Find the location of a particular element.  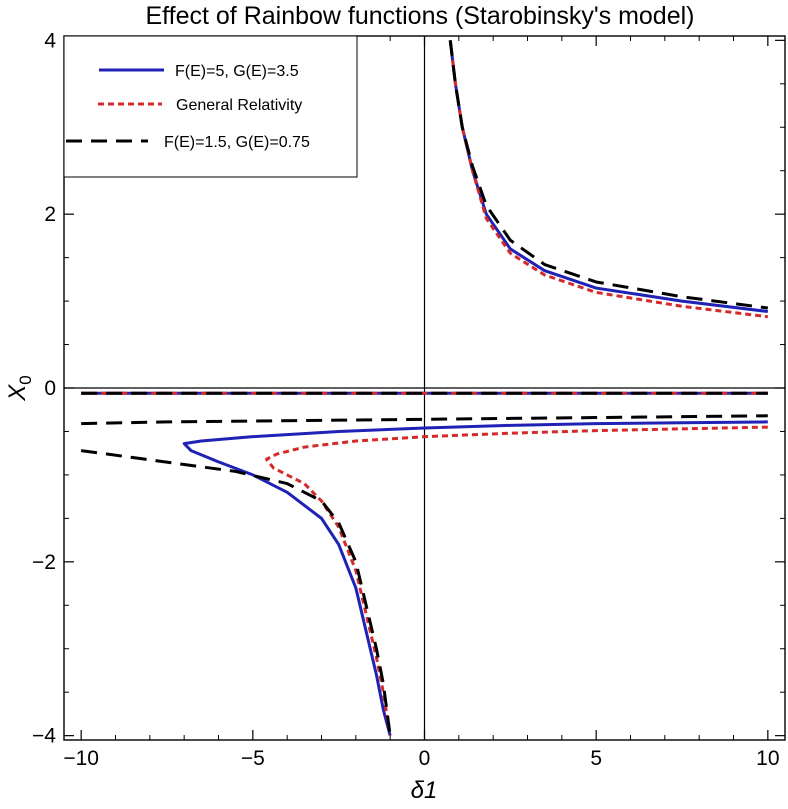

legend-box is located at coordinates (210, 106).